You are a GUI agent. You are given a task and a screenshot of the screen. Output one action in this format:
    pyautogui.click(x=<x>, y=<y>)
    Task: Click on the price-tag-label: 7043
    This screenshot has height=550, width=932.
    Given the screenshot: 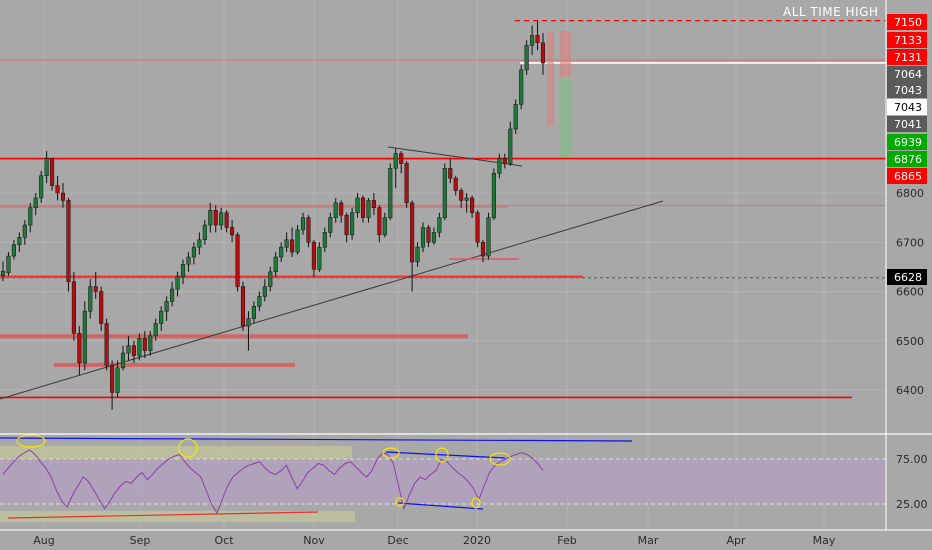 What is the action you would take?
    pyautogui.click(x=908, y=107)
    